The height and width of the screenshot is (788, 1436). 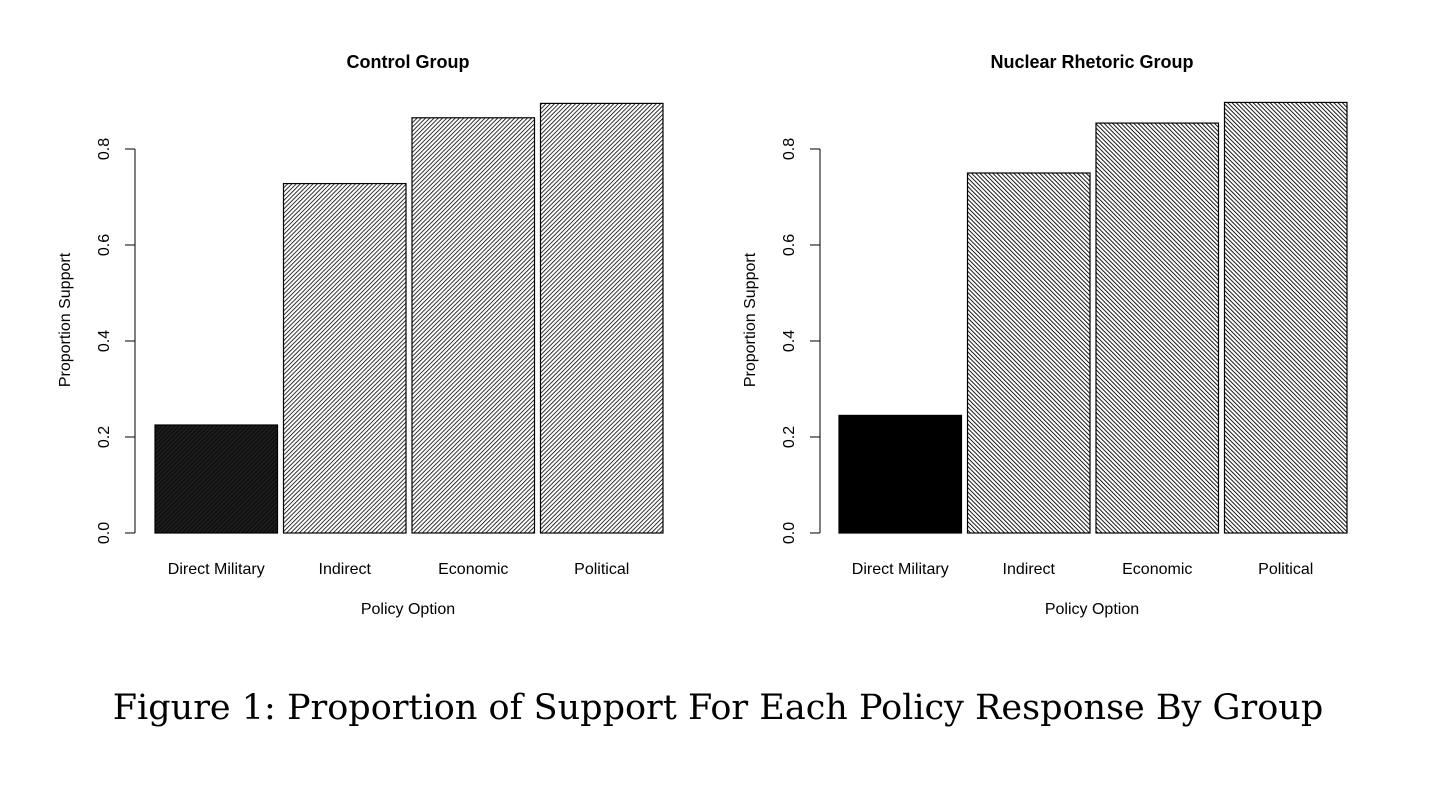 I want to click on chart-title: Nuclear Rhetoric Group, so click(x=1091, y=62).